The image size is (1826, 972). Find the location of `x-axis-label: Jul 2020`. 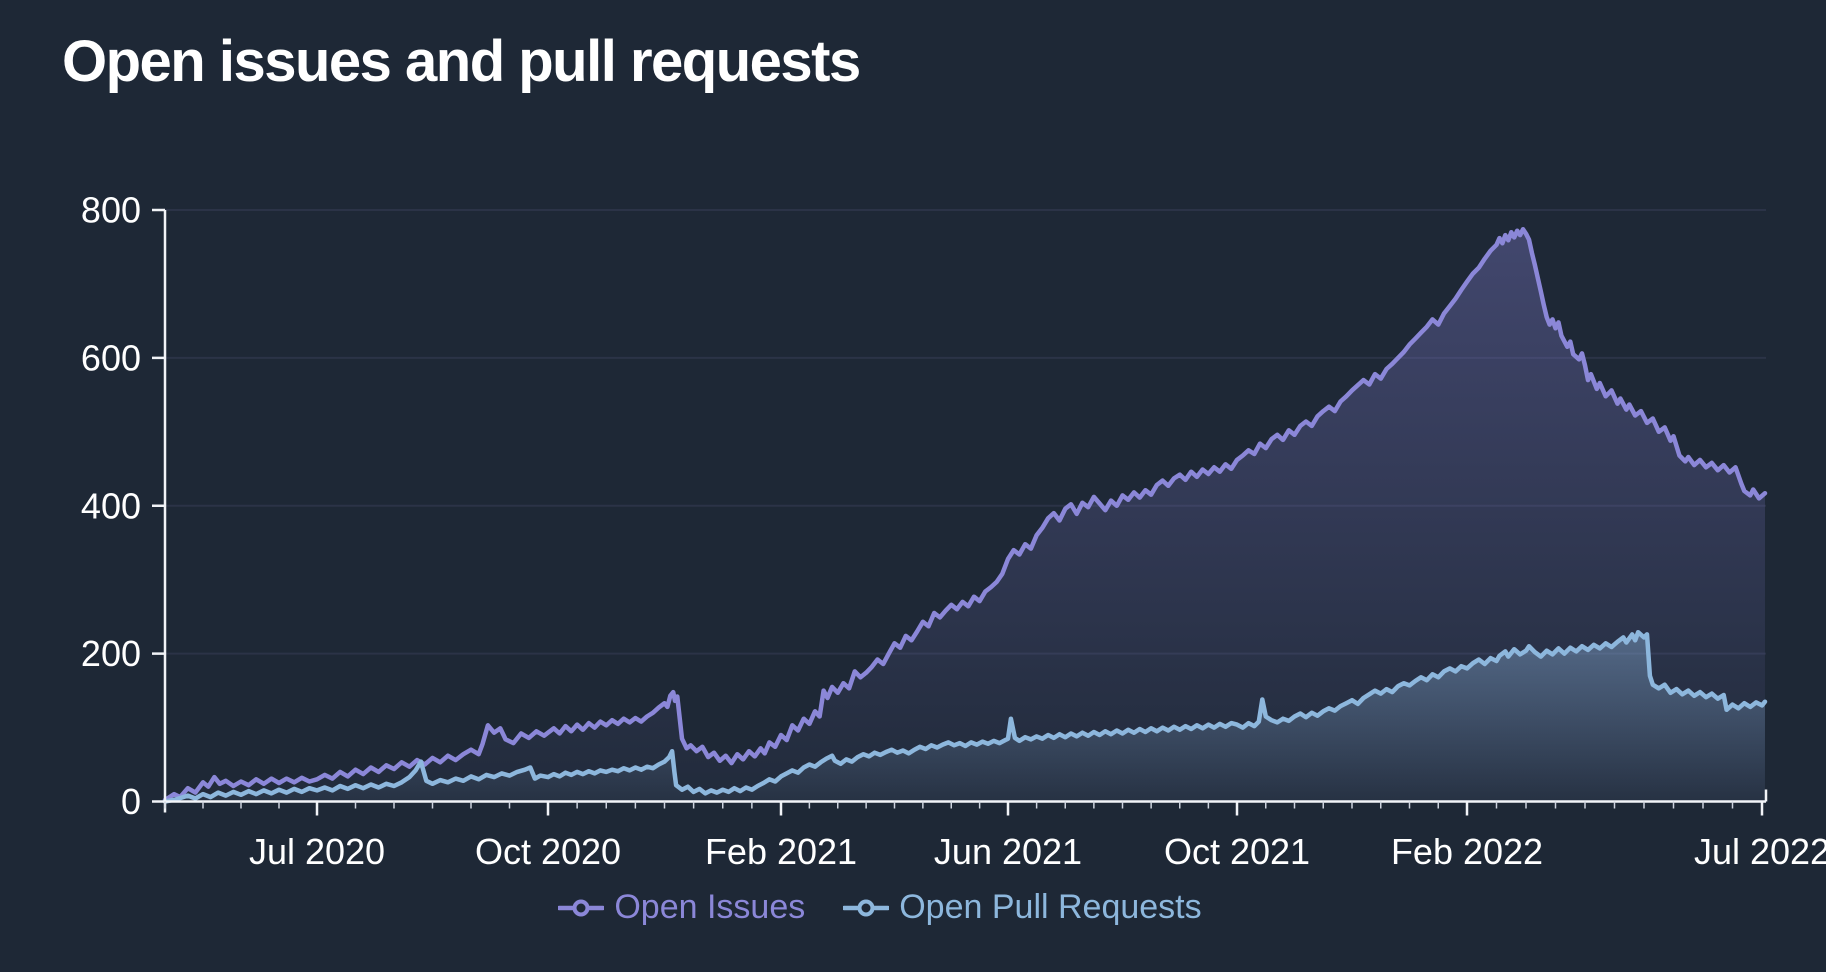

x-axis-label: Jul 2020 is located at coordinates (317, 851).